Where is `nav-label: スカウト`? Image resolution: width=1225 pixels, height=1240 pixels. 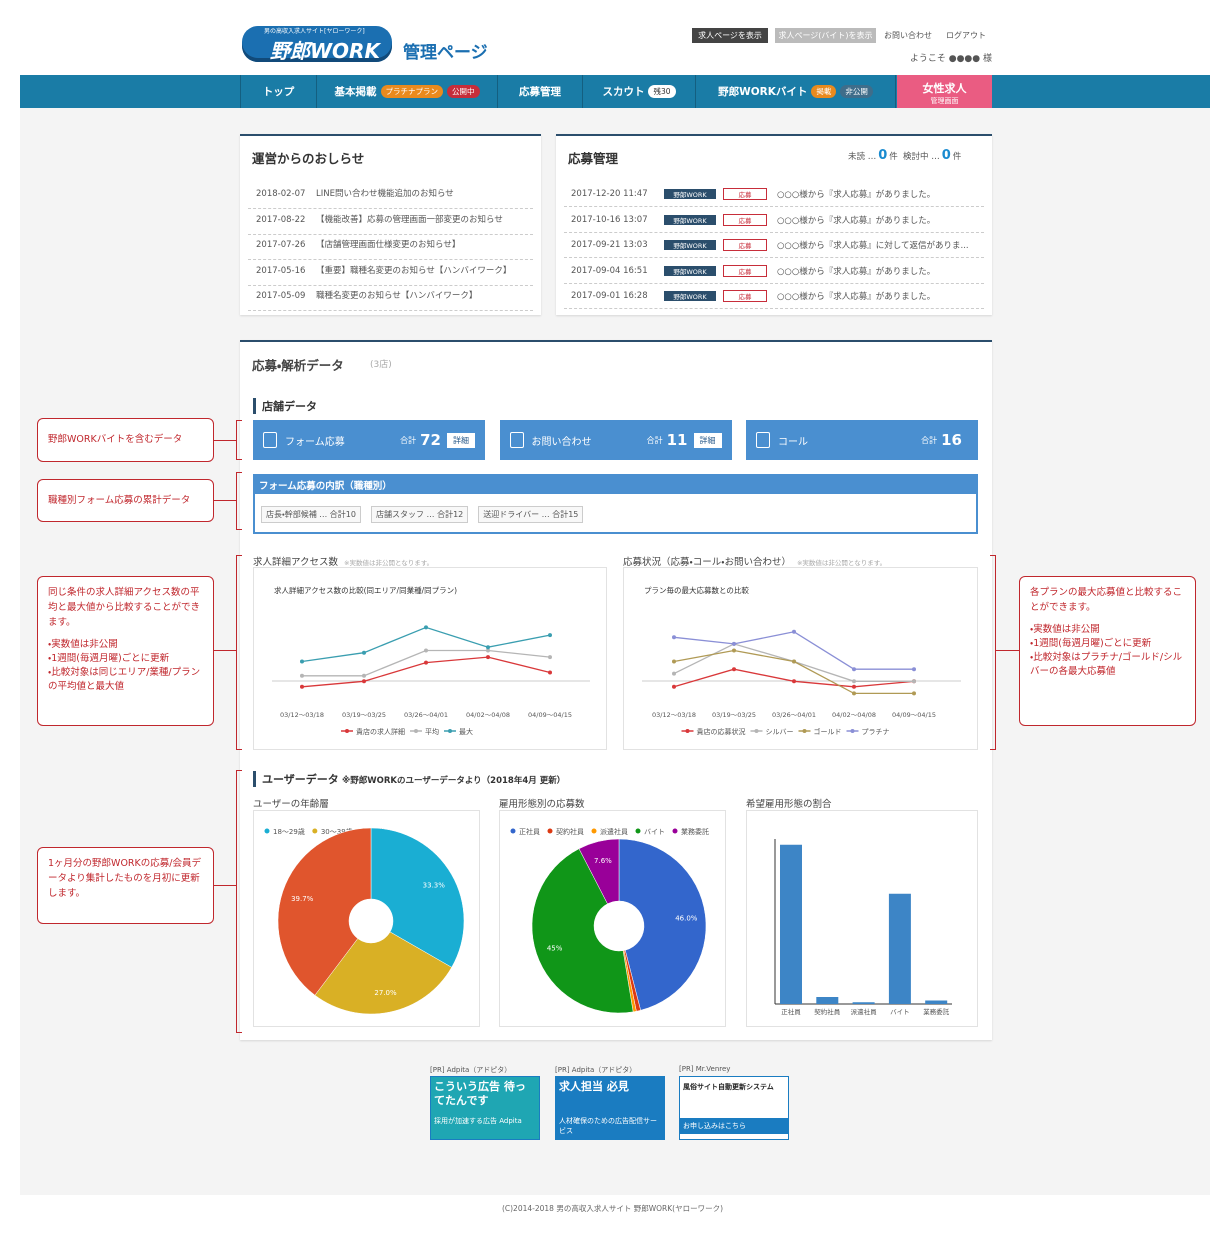 nav-label: スカウト is located at coordinates (623, 92).